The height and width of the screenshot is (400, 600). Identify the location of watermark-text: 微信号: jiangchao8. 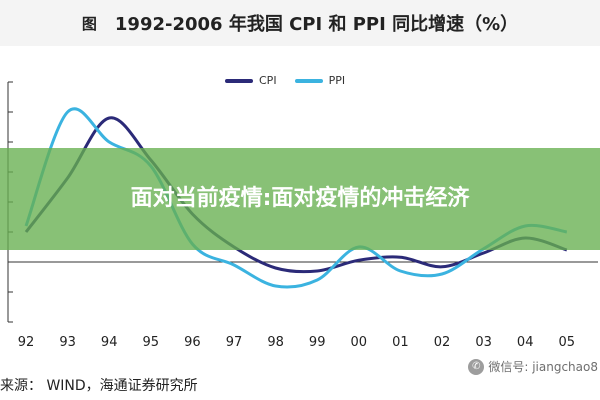
(543, 367).